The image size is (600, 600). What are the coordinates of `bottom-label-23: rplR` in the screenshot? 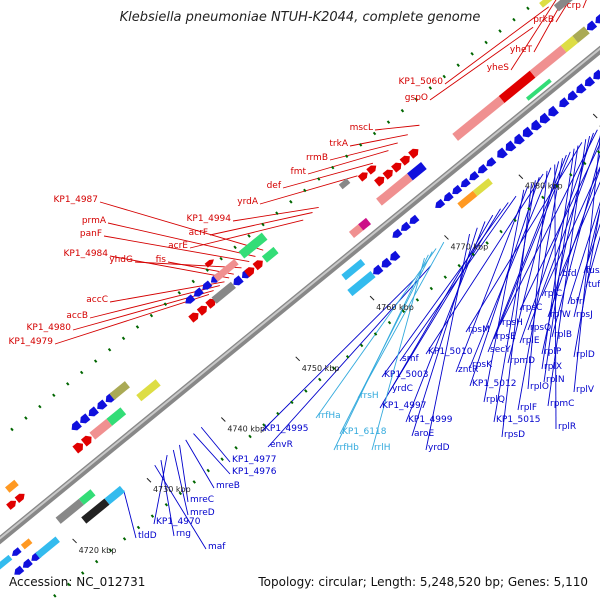 It's located at (567, 427).